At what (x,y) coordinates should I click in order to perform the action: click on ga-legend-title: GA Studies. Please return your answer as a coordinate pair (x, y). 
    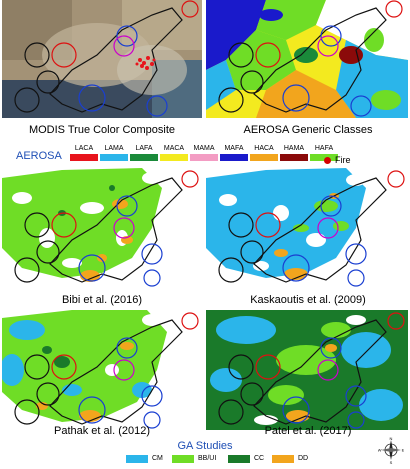
    Looking at the image, I should click on (205, 446).